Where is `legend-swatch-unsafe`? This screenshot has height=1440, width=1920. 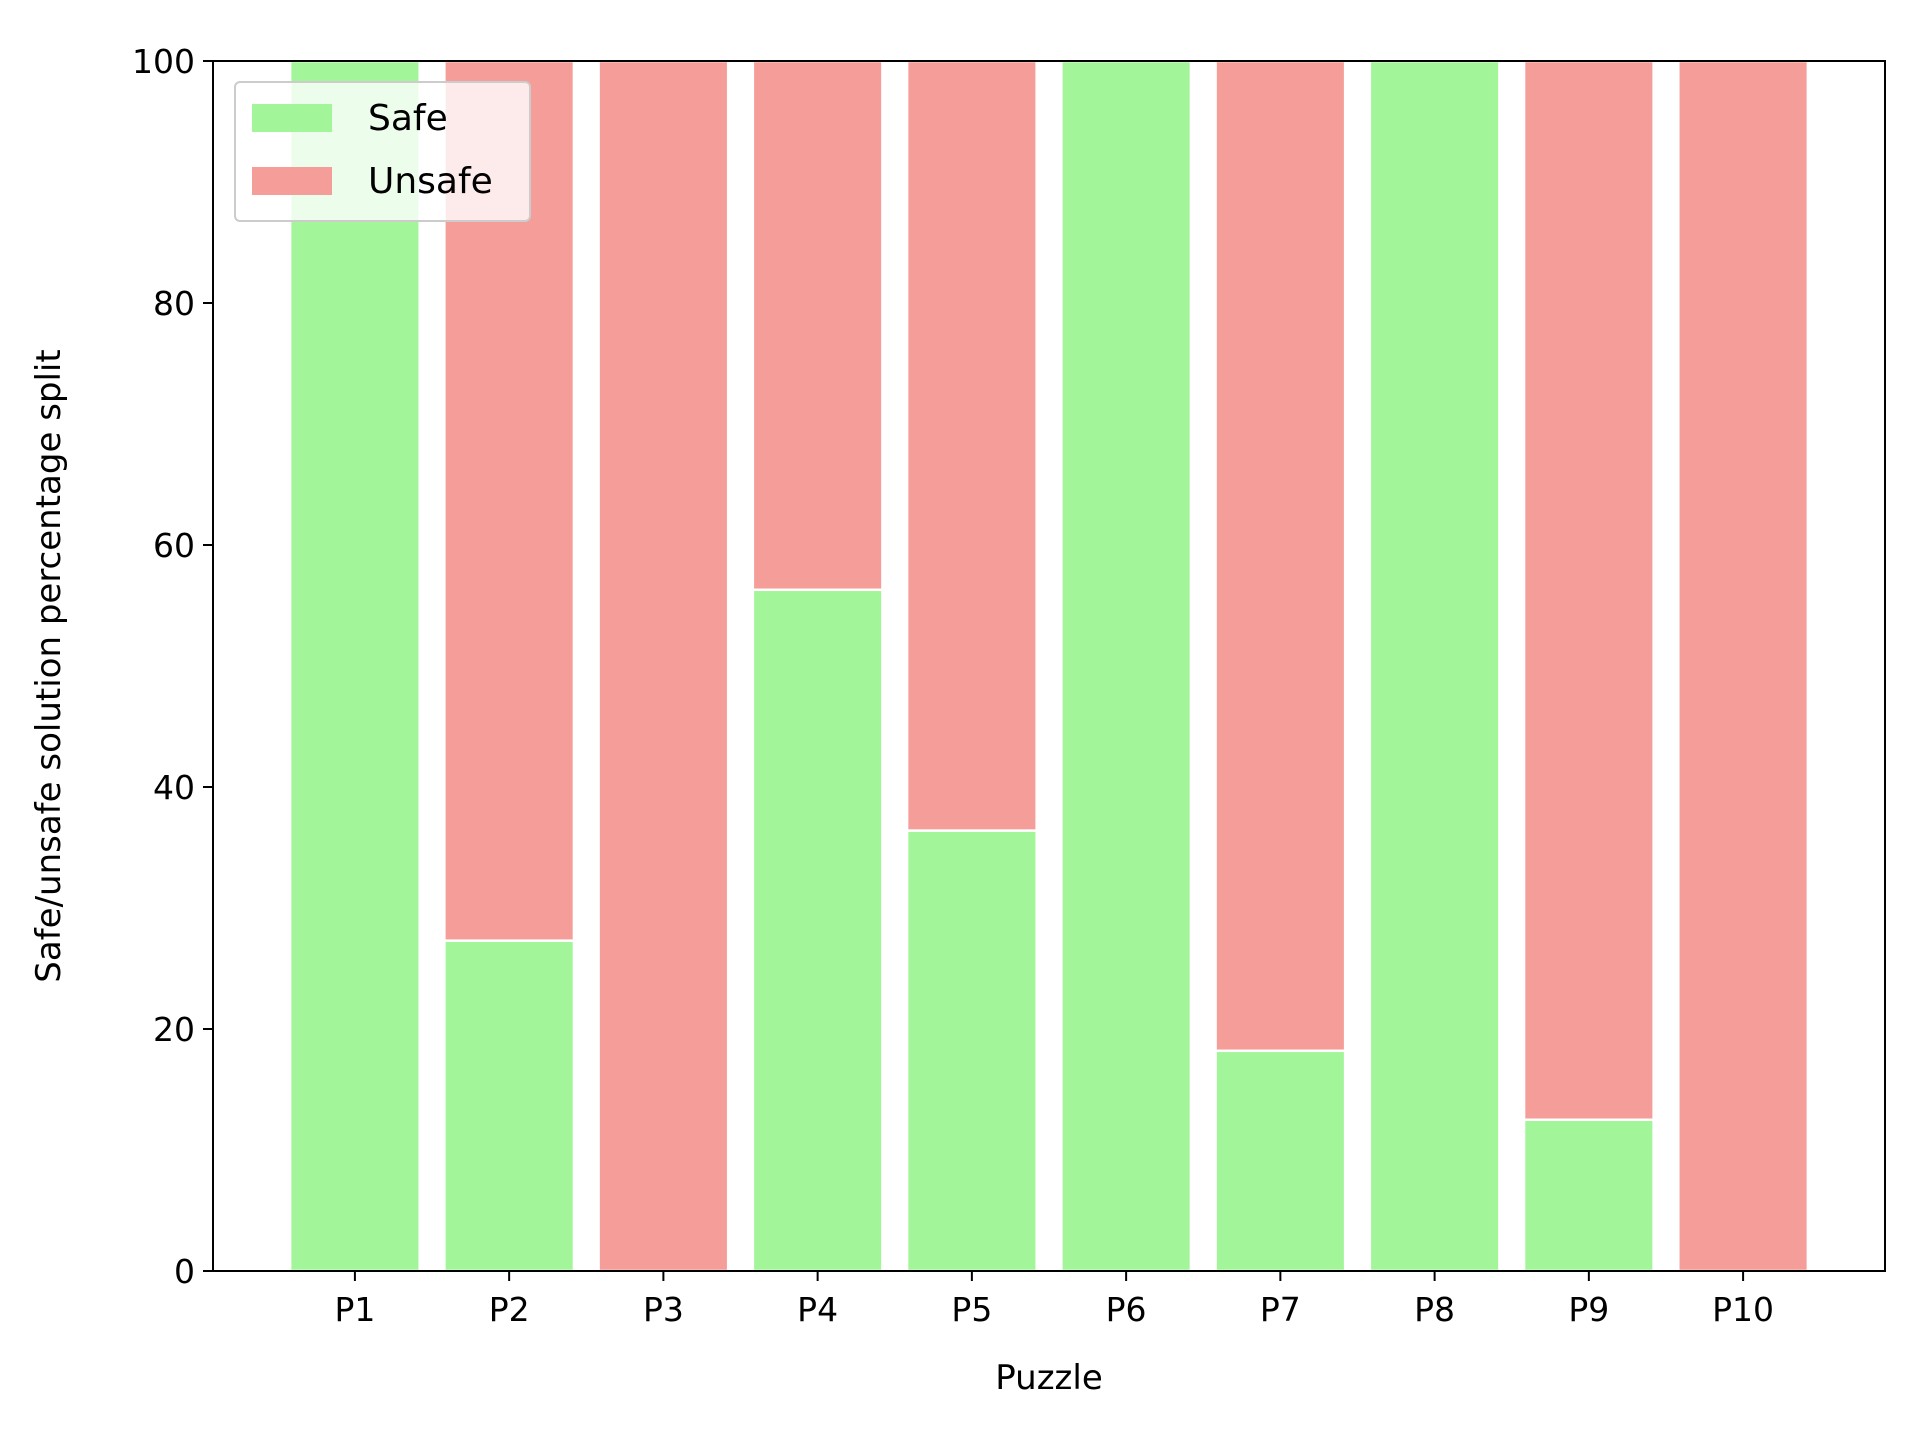
legend-swatch-unsafe is located at coordinates (292, 181).